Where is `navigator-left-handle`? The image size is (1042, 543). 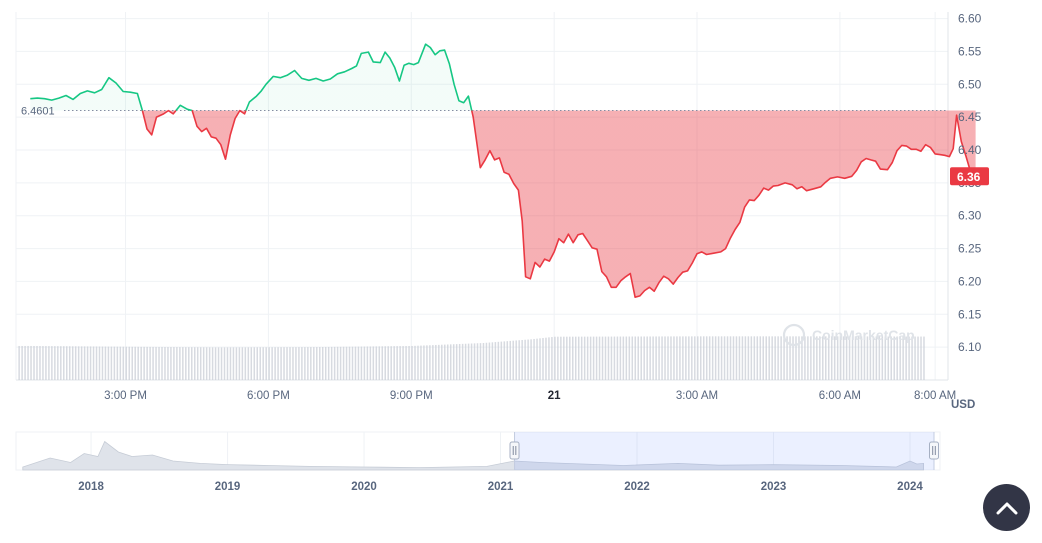
navigator-left-handle is located at coordinates (514, 450).